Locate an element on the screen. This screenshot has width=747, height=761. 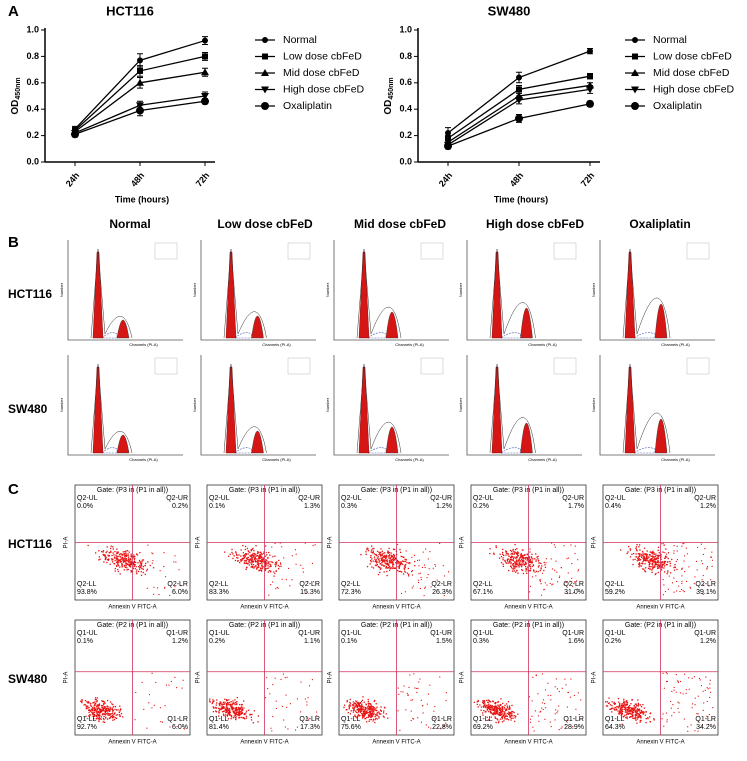
legend-label: Mid dose cbFeD is located at coordinates (691, 73).